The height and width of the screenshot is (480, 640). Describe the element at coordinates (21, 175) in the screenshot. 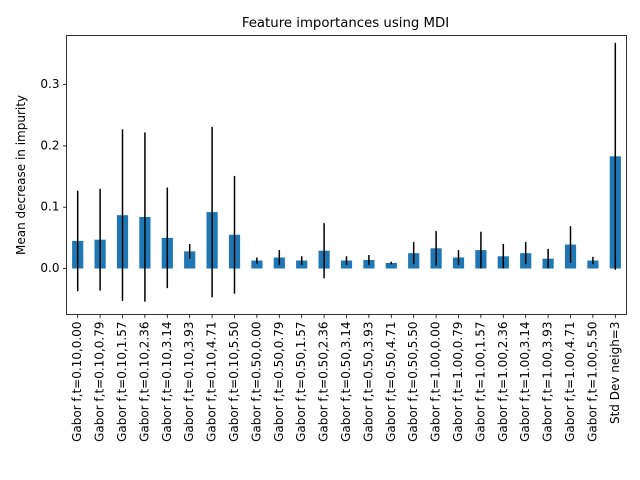

I see `y-axis-label: Mean decrease in impurity` at that location.